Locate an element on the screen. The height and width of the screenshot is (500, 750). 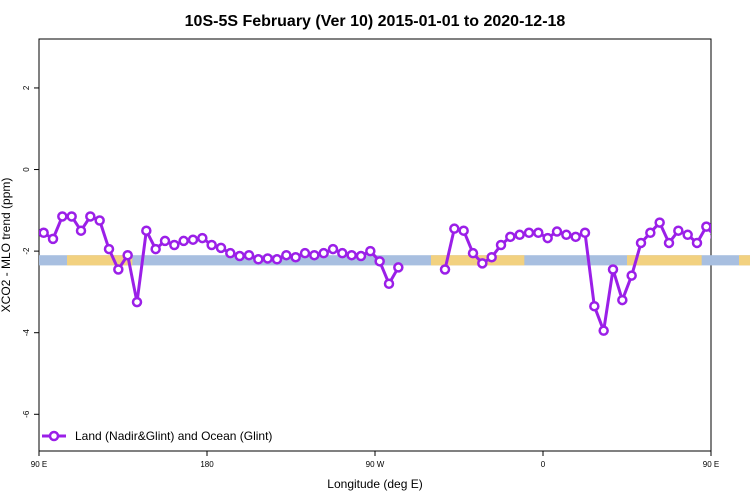
legend-label: Land (Nadir&Glint) and Ocean (Glint) is located at coordinates (173, 436).